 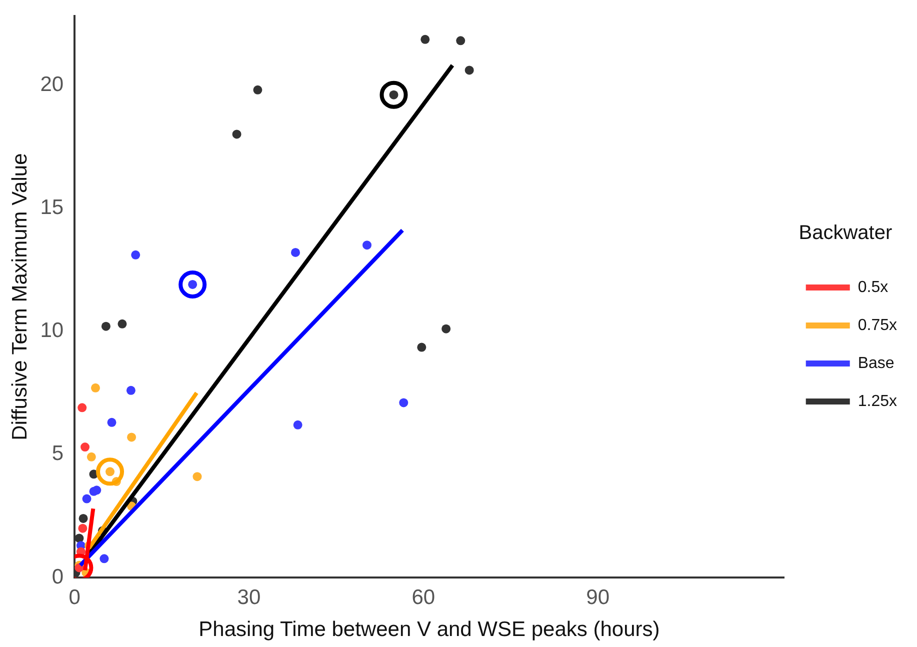 What do you see at coordinates (876, 363) in the screenshot?
I see `legend-label: Base` at bounding box center [876, 363].